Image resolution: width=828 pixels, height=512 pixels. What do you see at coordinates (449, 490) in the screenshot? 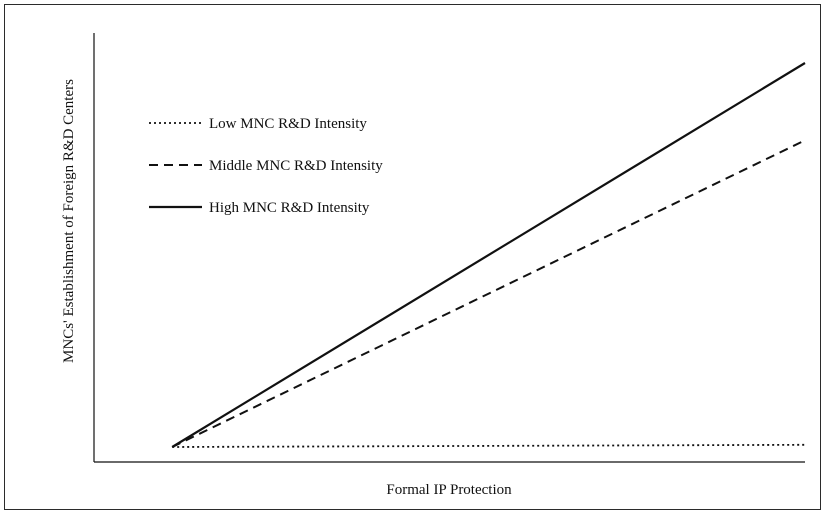
I see `x-axis-label: Formal IP Protection` at bounding box center [449, 490].